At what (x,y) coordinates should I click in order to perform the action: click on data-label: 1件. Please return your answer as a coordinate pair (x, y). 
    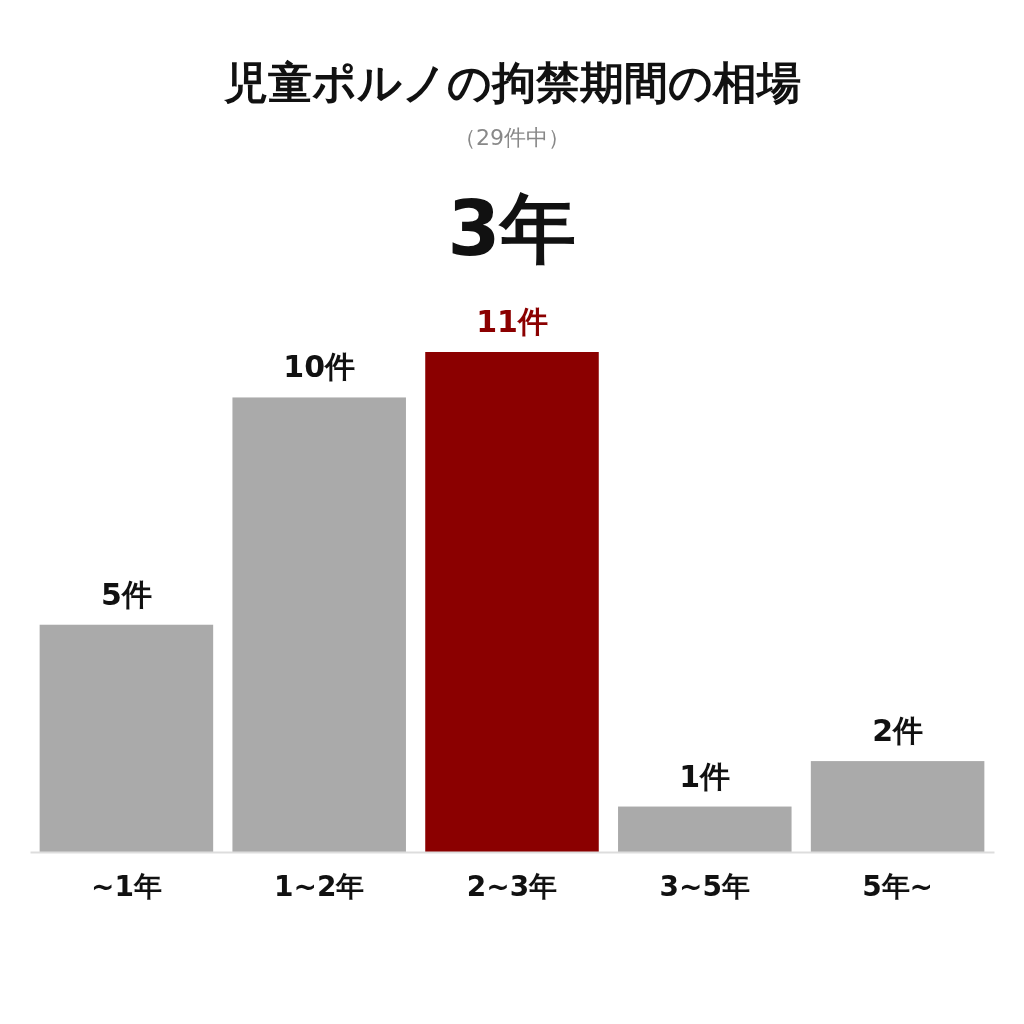
    Looking at the image, I should click on (705, 776).